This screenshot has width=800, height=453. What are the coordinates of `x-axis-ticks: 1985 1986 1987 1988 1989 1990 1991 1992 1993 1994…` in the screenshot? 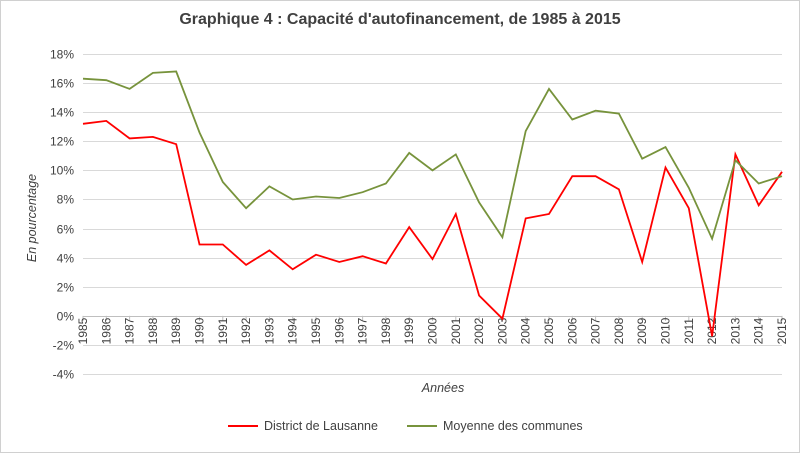 It's located at (432, 329).